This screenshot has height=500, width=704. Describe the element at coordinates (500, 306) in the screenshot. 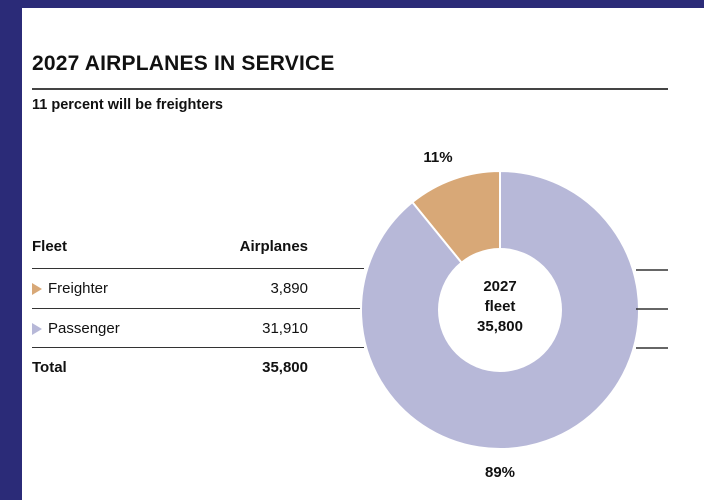

I see `center-label-fleet: fleet` at that location.